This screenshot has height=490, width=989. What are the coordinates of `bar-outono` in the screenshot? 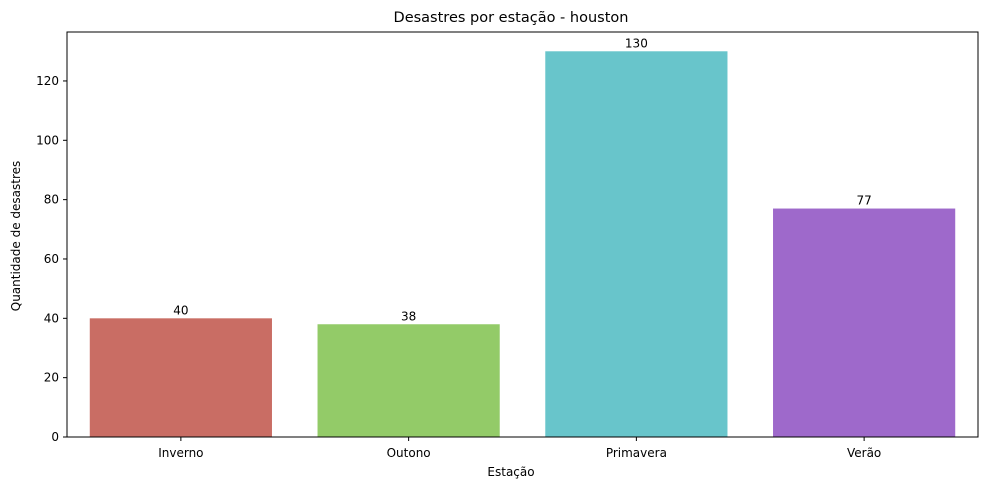 It's located at (408, 380).